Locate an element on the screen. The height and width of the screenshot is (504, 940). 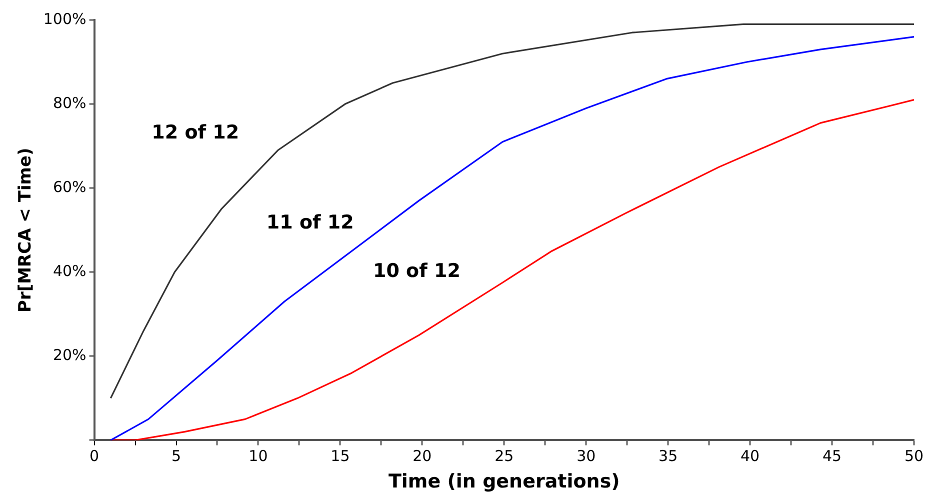
series-label: 11 of 12 is located at coordinates (310, 223).